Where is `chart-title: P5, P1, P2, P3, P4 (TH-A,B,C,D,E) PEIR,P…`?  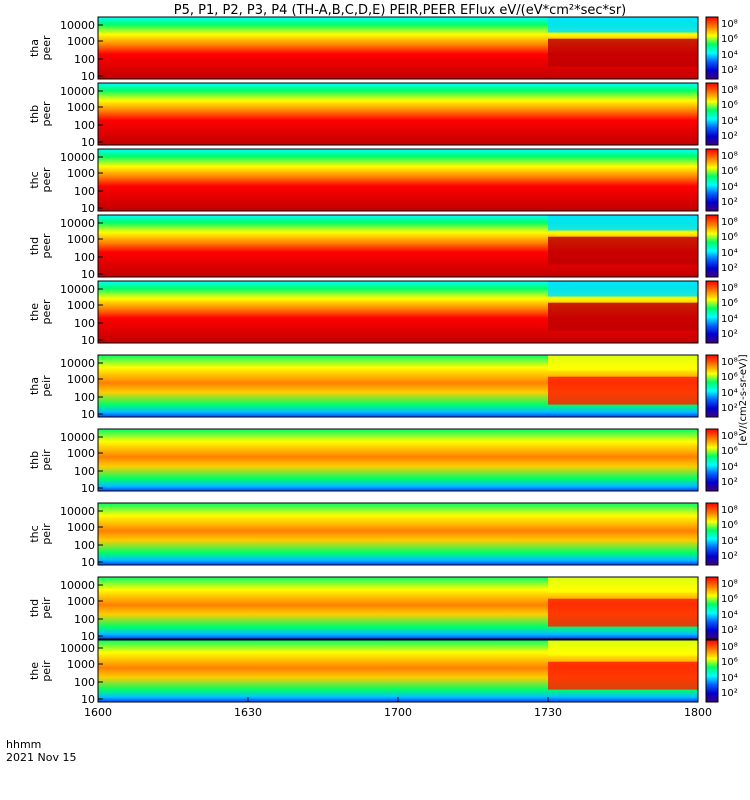 chart-title: P5, P1, P2, P3, P4 (TH-A,B,C,D,E) PEIR,P… is located at coordinates (400, 10).